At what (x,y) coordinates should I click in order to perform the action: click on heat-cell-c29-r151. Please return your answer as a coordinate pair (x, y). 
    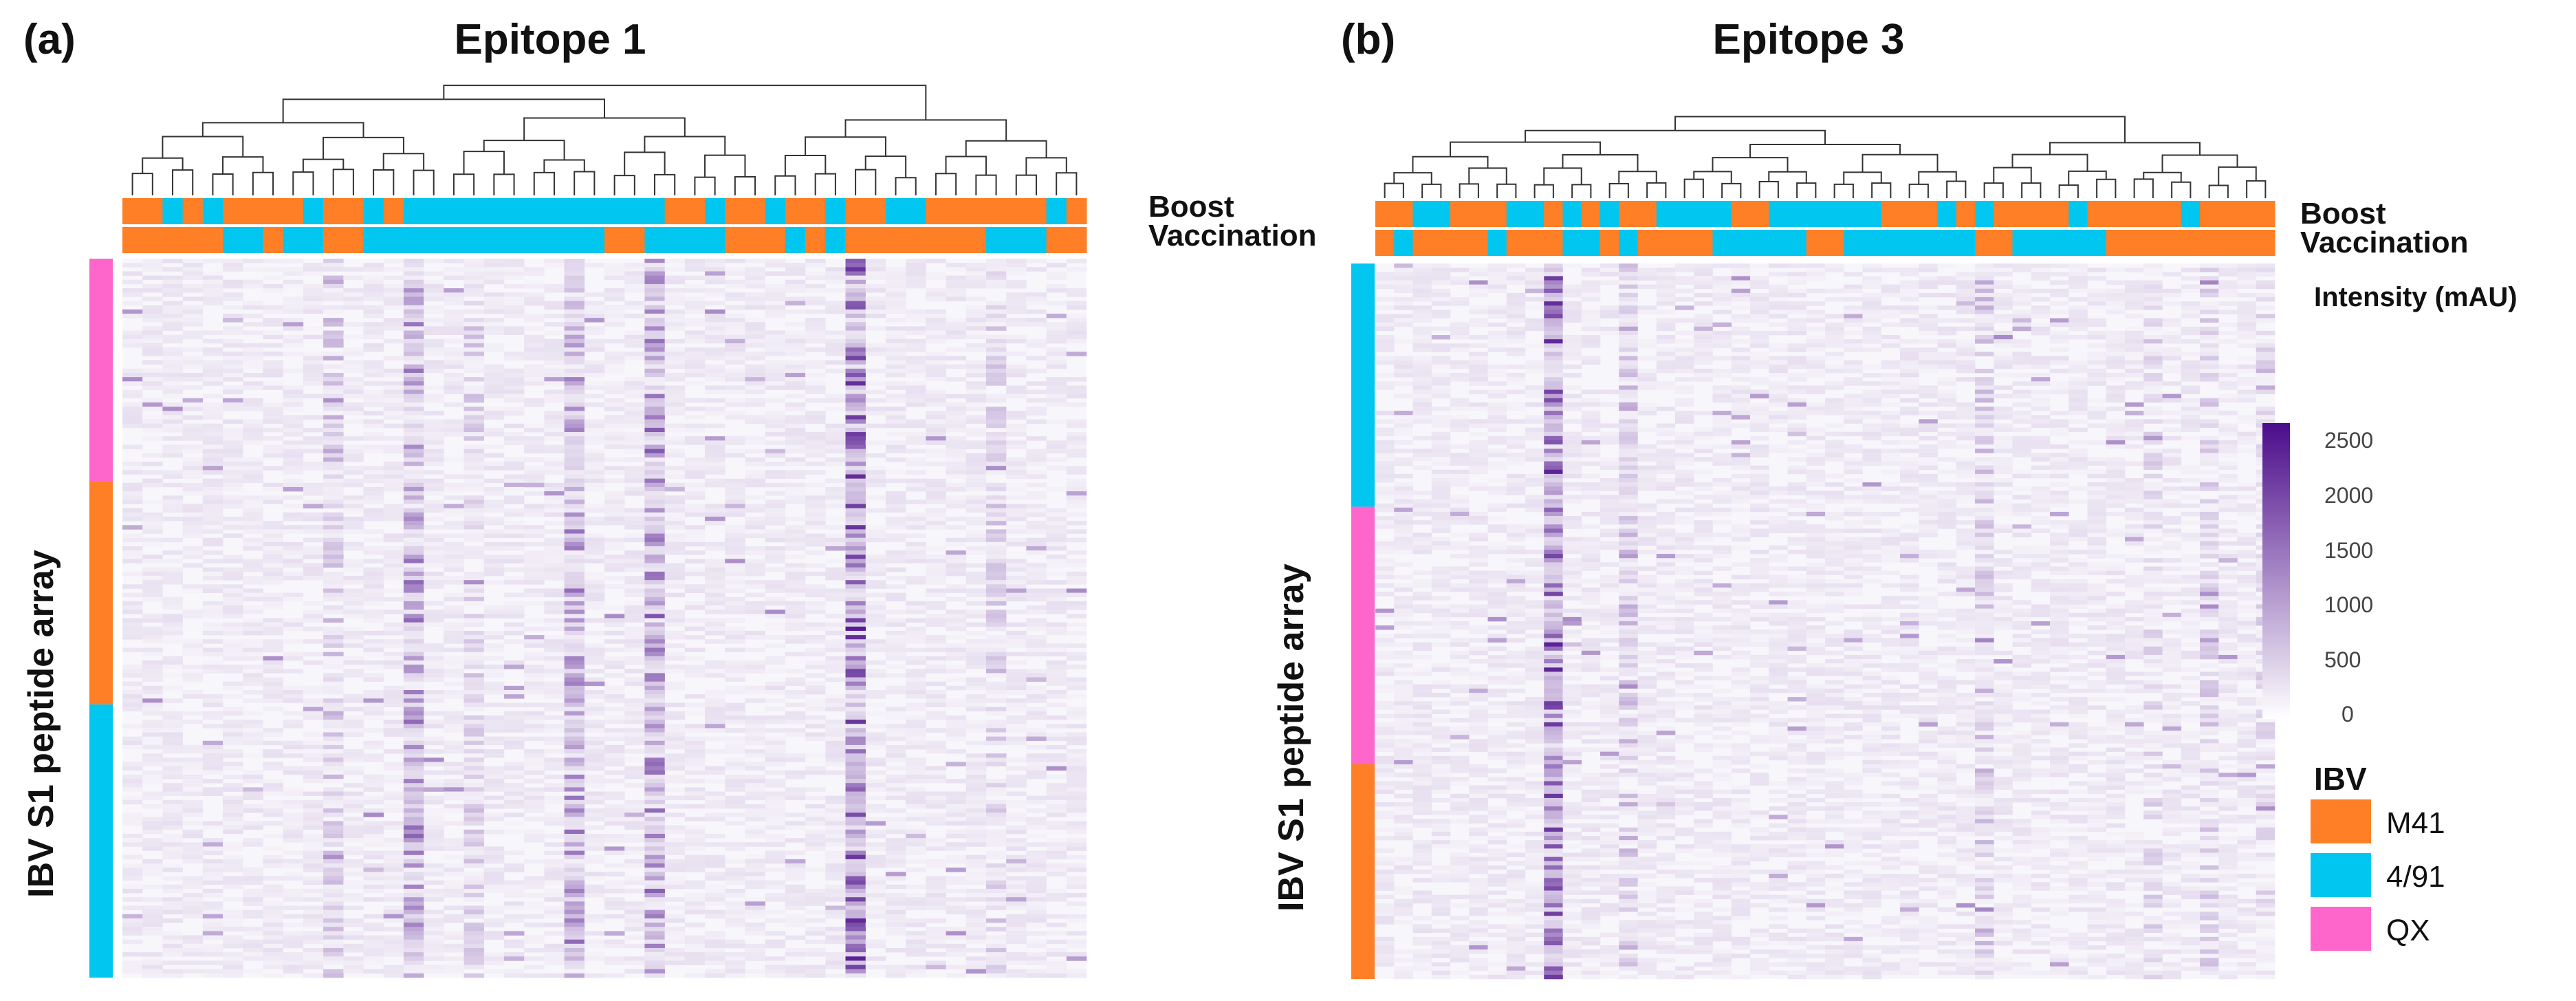
    Looking at the image, I should click on (715, 899).